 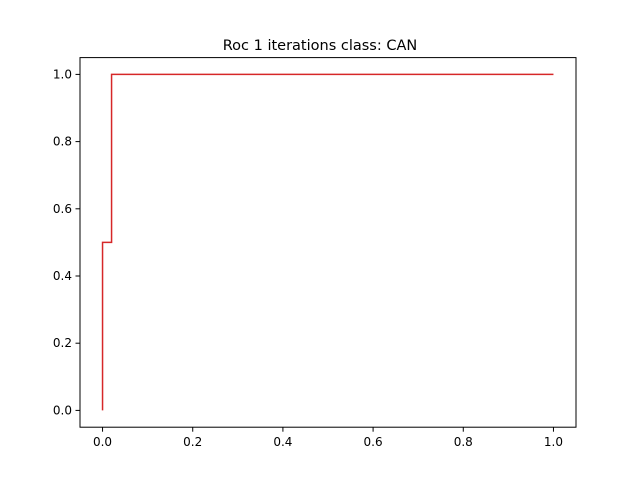 What do you see at coordinates (62, 276) in the screenshot?
I see `y-tick-label: 0.4` at bounding box center [62, 276].